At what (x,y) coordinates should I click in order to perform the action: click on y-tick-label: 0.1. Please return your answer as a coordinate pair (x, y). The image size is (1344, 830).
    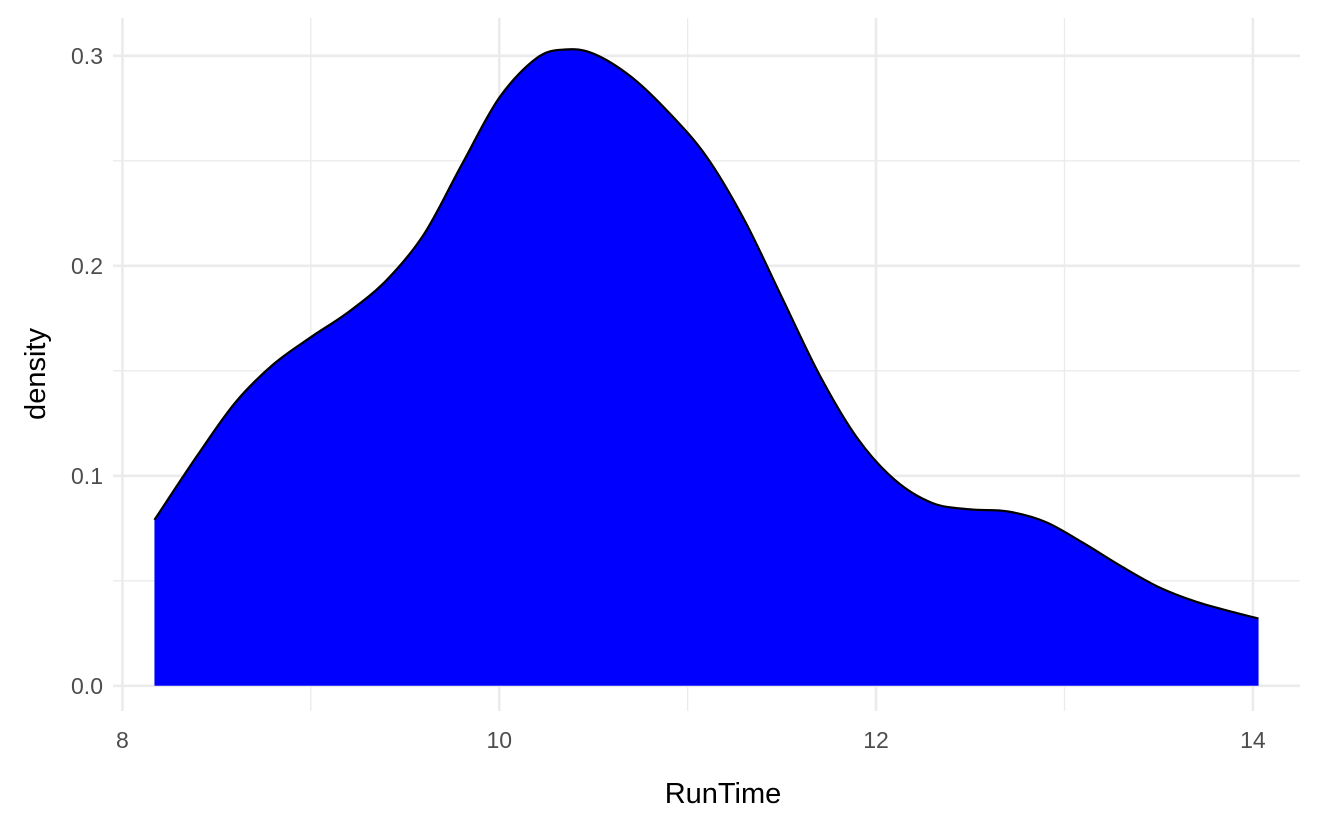
    Looking at the image, I should click on (87, 476).